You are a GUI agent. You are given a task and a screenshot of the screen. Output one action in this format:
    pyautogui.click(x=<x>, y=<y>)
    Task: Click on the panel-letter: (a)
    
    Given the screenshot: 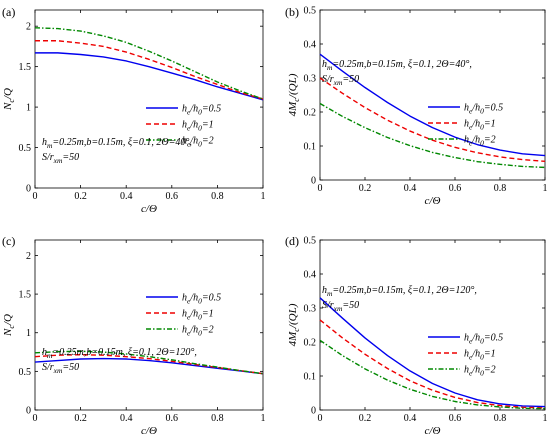 What is the action you would take?
    pyautogui.click(x=8, y=12)
    